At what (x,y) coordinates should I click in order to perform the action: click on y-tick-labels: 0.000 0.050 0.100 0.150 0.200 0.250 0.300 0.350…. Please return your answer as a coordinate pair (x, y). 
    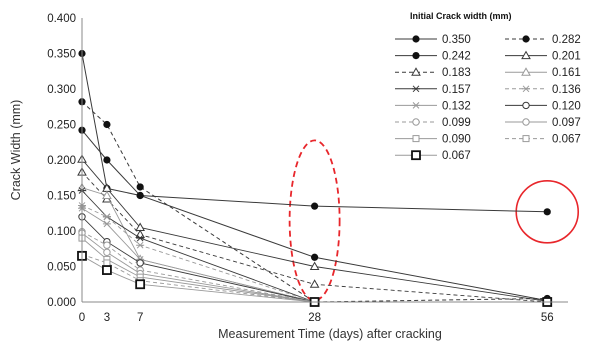
    Looking at the image, I should click on (61, 161).